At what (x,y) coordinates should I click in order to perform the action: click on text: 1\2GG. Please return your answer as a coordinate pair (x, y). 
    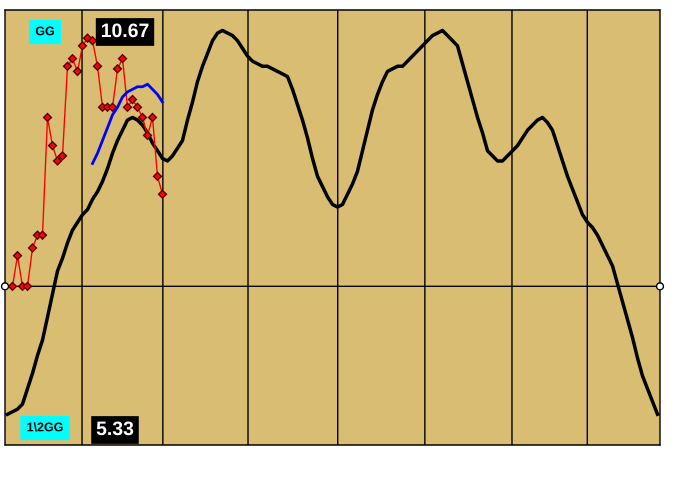
    Looking at the image, I should click on (45, 427).